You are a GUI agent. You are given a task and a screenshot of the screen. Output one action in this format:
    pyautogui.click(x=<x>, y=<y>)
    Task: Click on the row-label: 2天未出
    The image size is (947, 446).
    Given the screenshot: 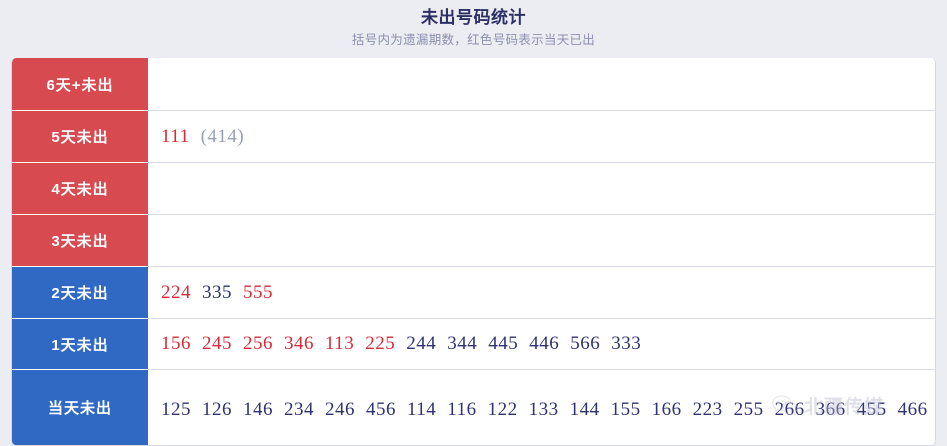 What is the action you would take?
    pyautogui.click(x=80, y=292)
    